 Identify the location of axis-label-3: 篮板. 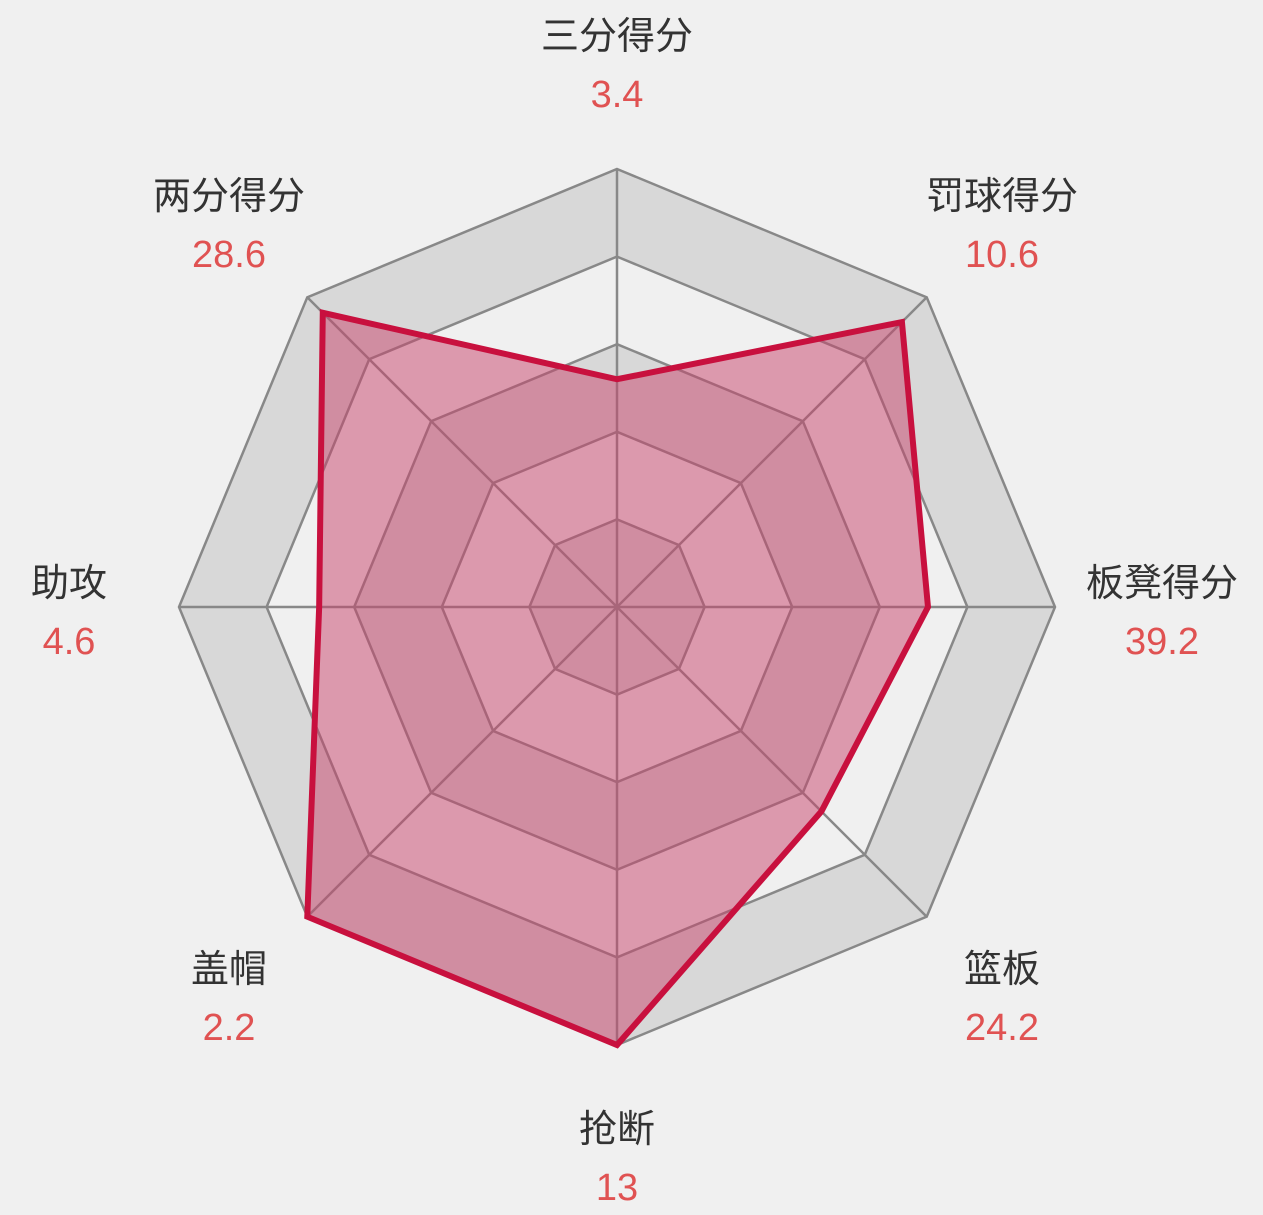
(1002, 969).